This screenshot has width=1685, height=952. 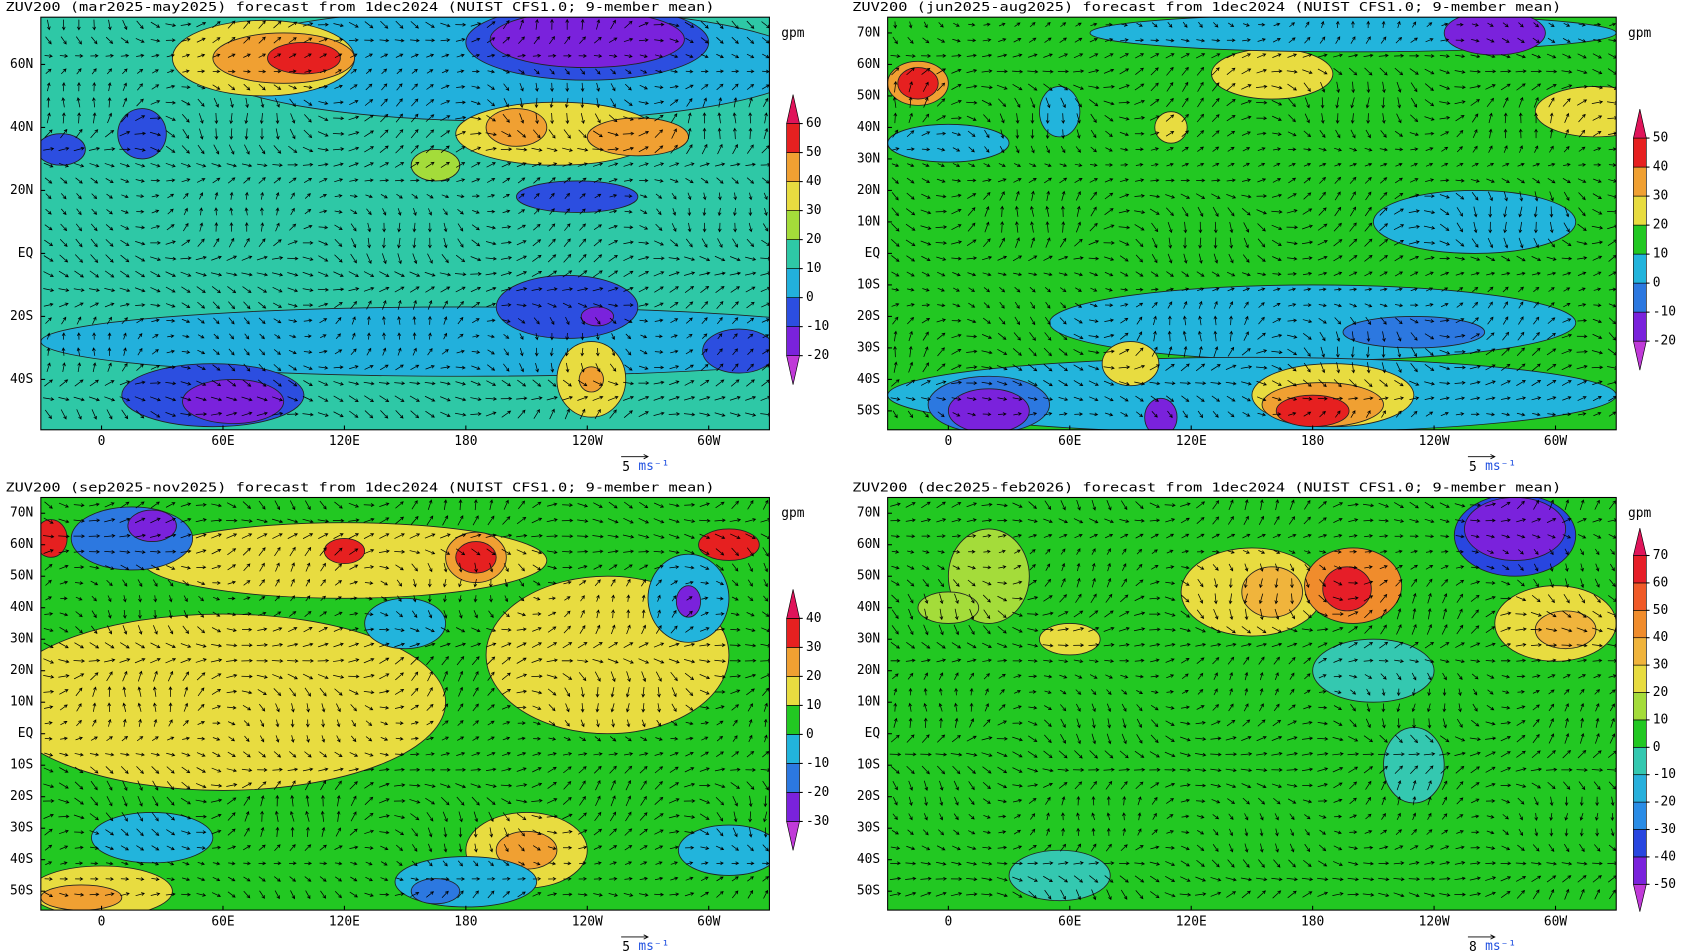 I want to click on units-label: gpm, so click(x=793, y=513).